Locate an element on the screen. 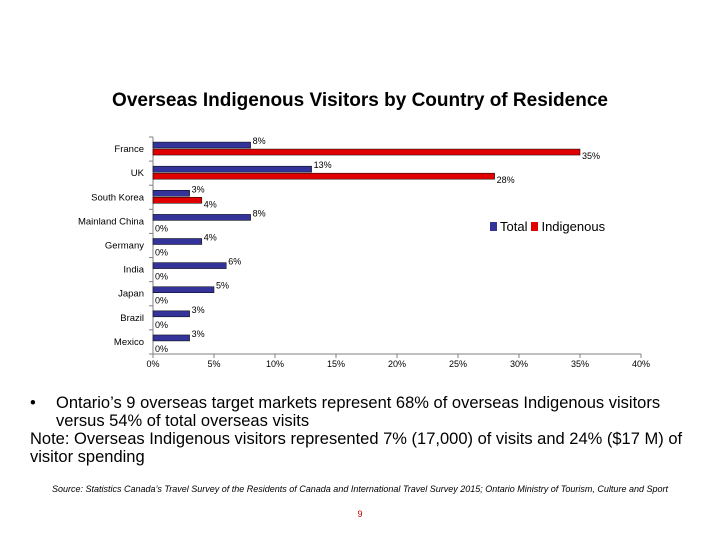  legend-label-total: Total is located at coordinates (514, 226).